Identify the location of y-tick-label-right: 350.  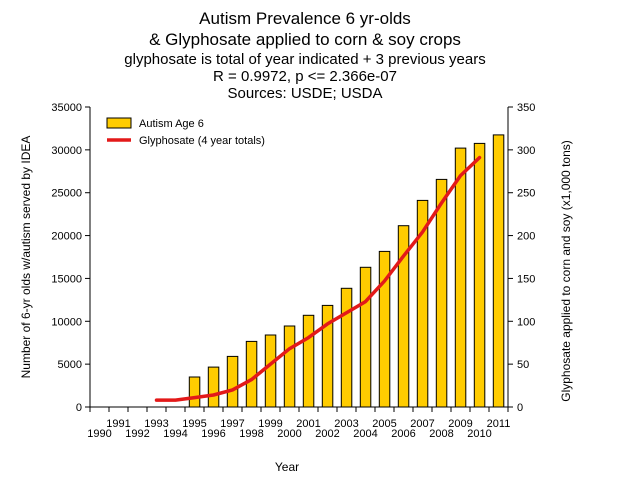
(526, 108).